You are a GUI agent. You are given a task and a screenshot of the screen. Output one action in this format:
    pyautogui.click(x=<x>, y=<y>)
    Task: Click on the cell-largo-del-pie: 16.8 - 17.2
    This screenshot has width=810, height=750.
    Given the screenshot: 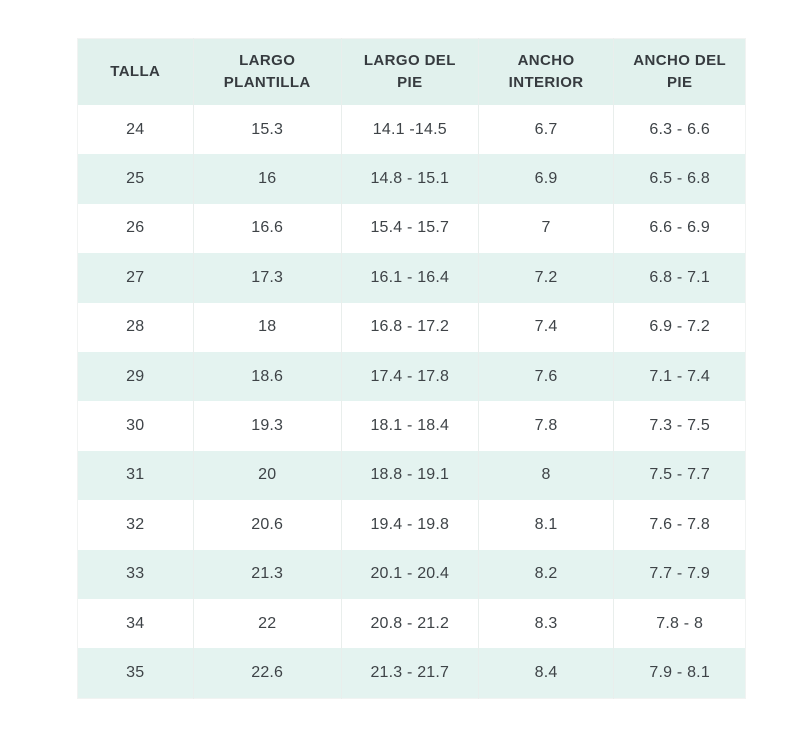 What is the action you would take?
    pyautogui.click(x=409, y=327)
    